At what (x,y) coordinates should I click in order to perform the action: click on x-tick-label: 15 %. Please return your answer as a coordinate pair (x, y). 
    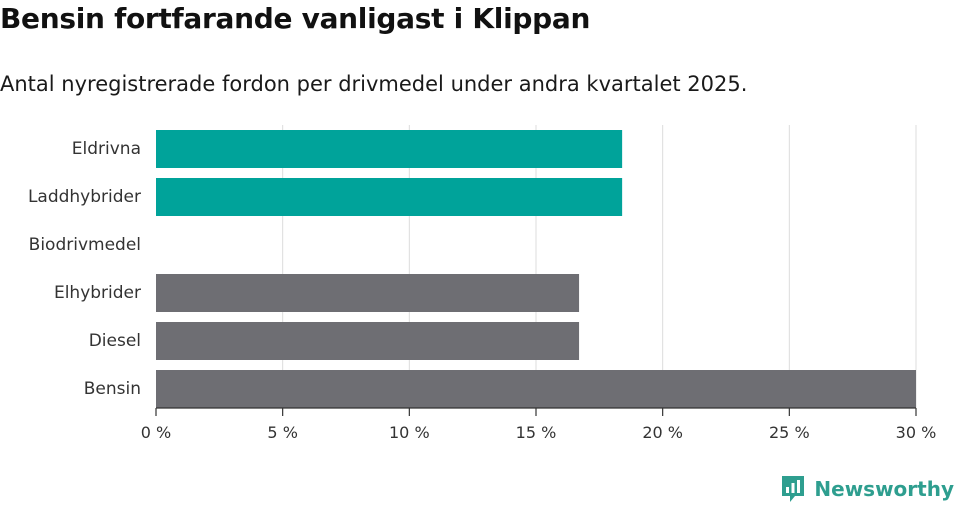
    Looking at the image, I should click on (536, 432).